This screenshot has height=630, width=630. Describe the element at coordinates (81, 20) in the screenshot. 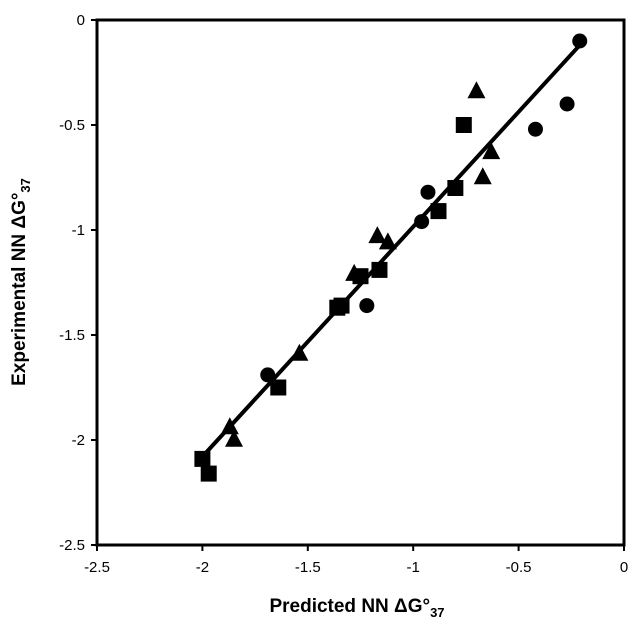

I see `y-tick-label: 0` at that location.